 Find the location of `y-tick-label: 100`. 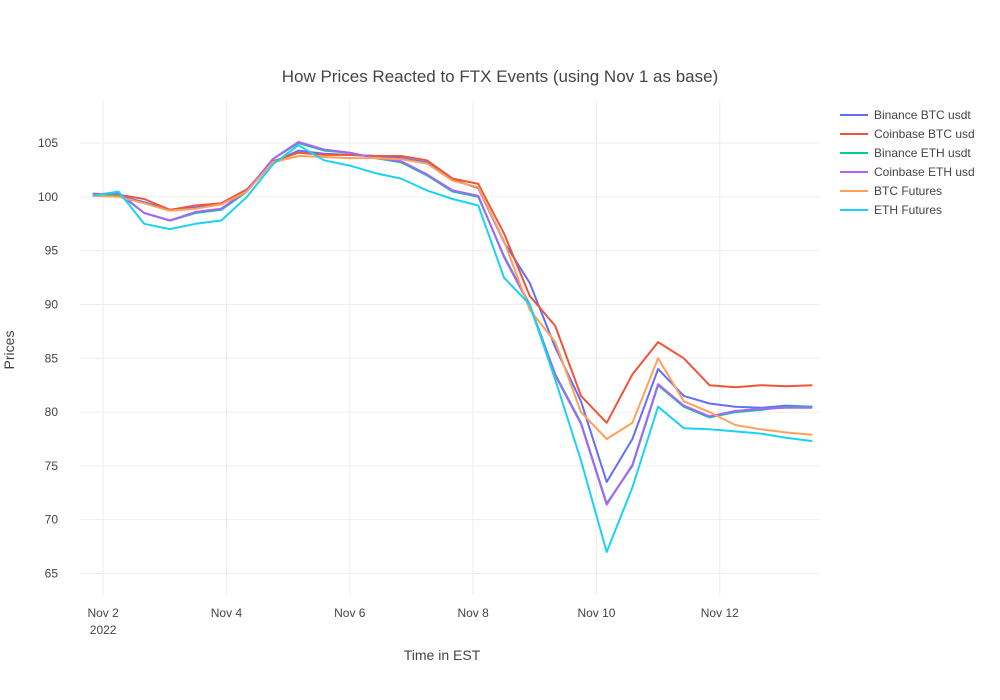

y-tick-label: 100 is located at coordinates (48, 197).